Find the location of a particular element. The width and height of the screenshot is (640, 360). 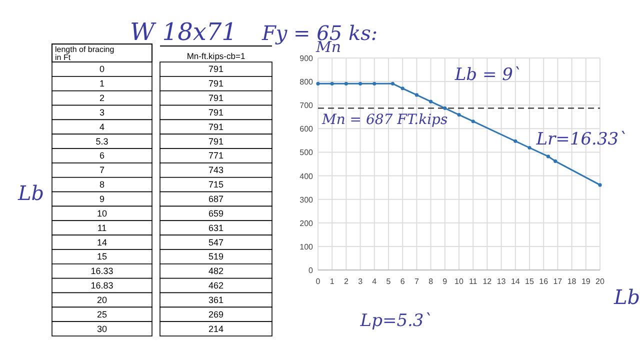

data-label: 659 is located at coordinates (216, 213).